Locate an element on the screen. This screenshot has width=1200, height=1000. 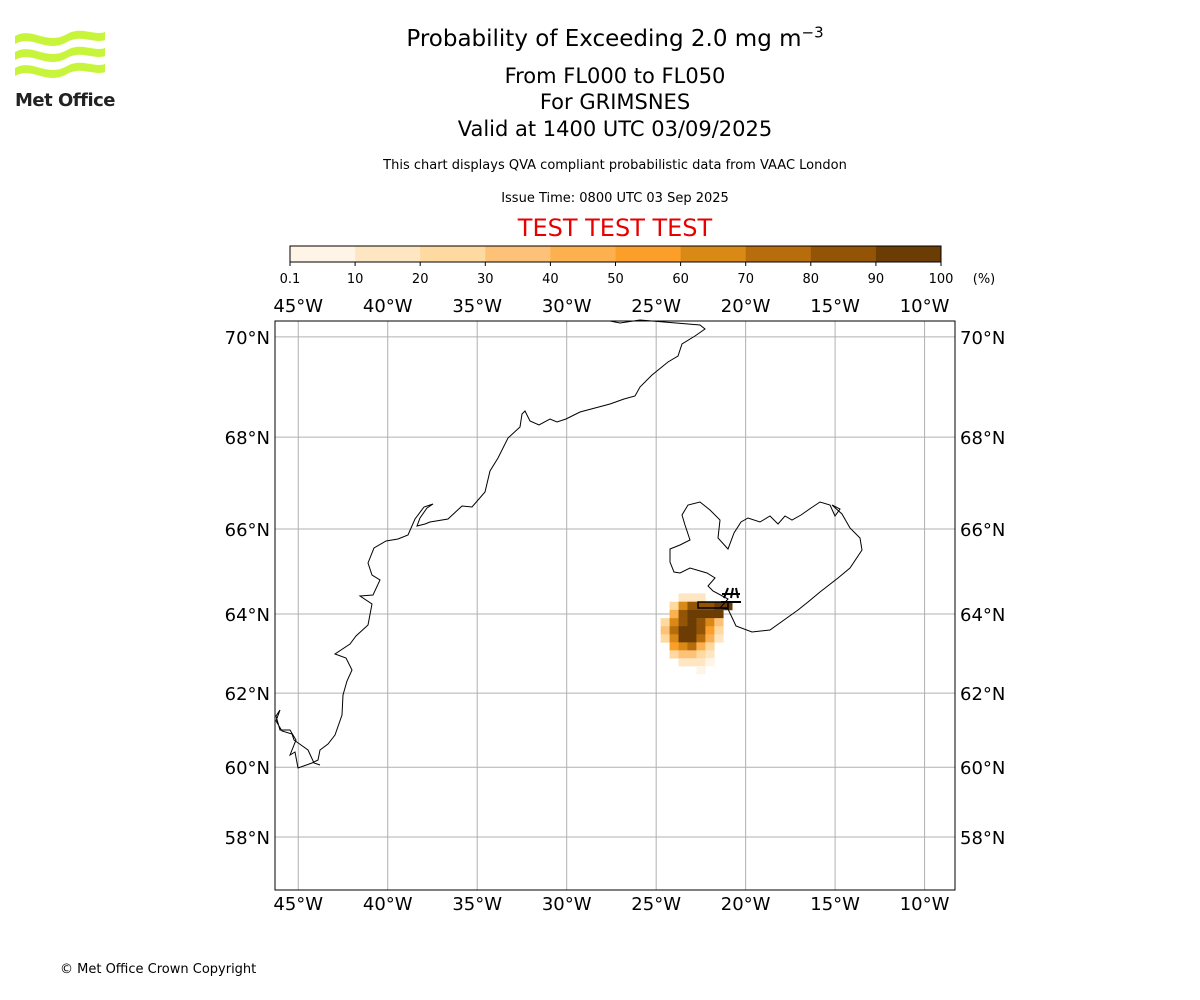
logo-wordmark: Met Office is located at coordinates (65, 100).